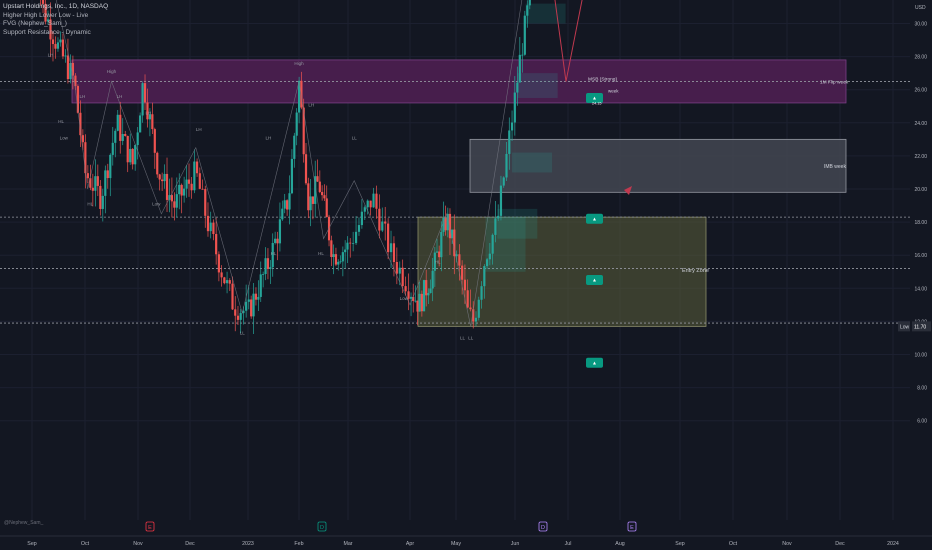  What do you see at coordinates (921, 326) in the screenshot?
I see `low-price-tag` at bounding box center [921, 326].